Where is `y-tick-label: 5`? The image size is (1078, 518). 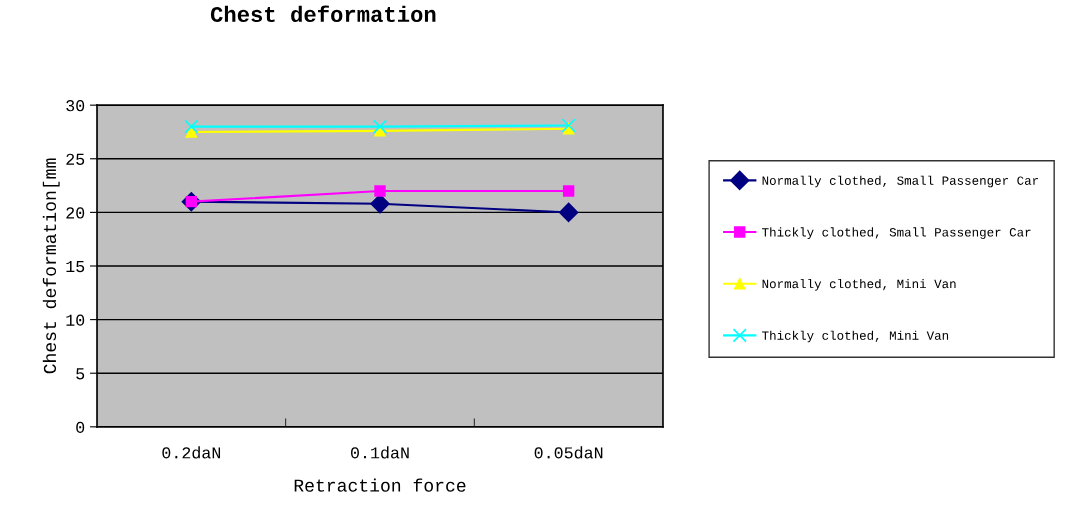 y-tick-label: 5 is located at coordinates (80, 374).